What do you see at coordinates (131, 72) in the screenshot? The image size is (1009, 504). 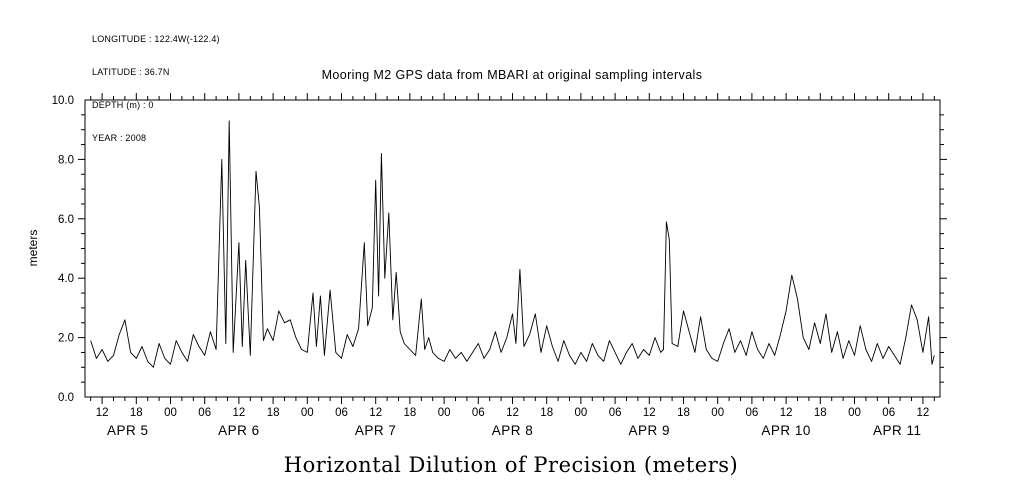 I see `metadata-latitude: LATITUDE : 36.7N` at bounding box center [131, 72].